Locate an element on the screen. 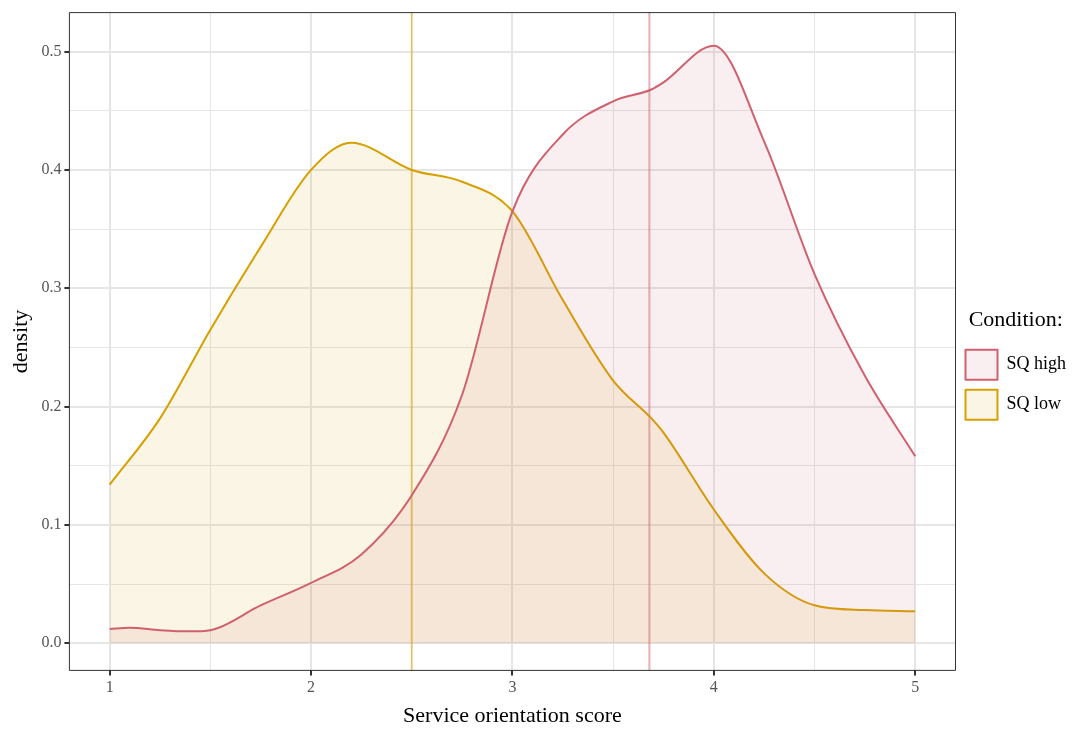 The width and height of the screenshot is (1080, 735). x-tick-label: 4 is located at coordinates (713, 687).